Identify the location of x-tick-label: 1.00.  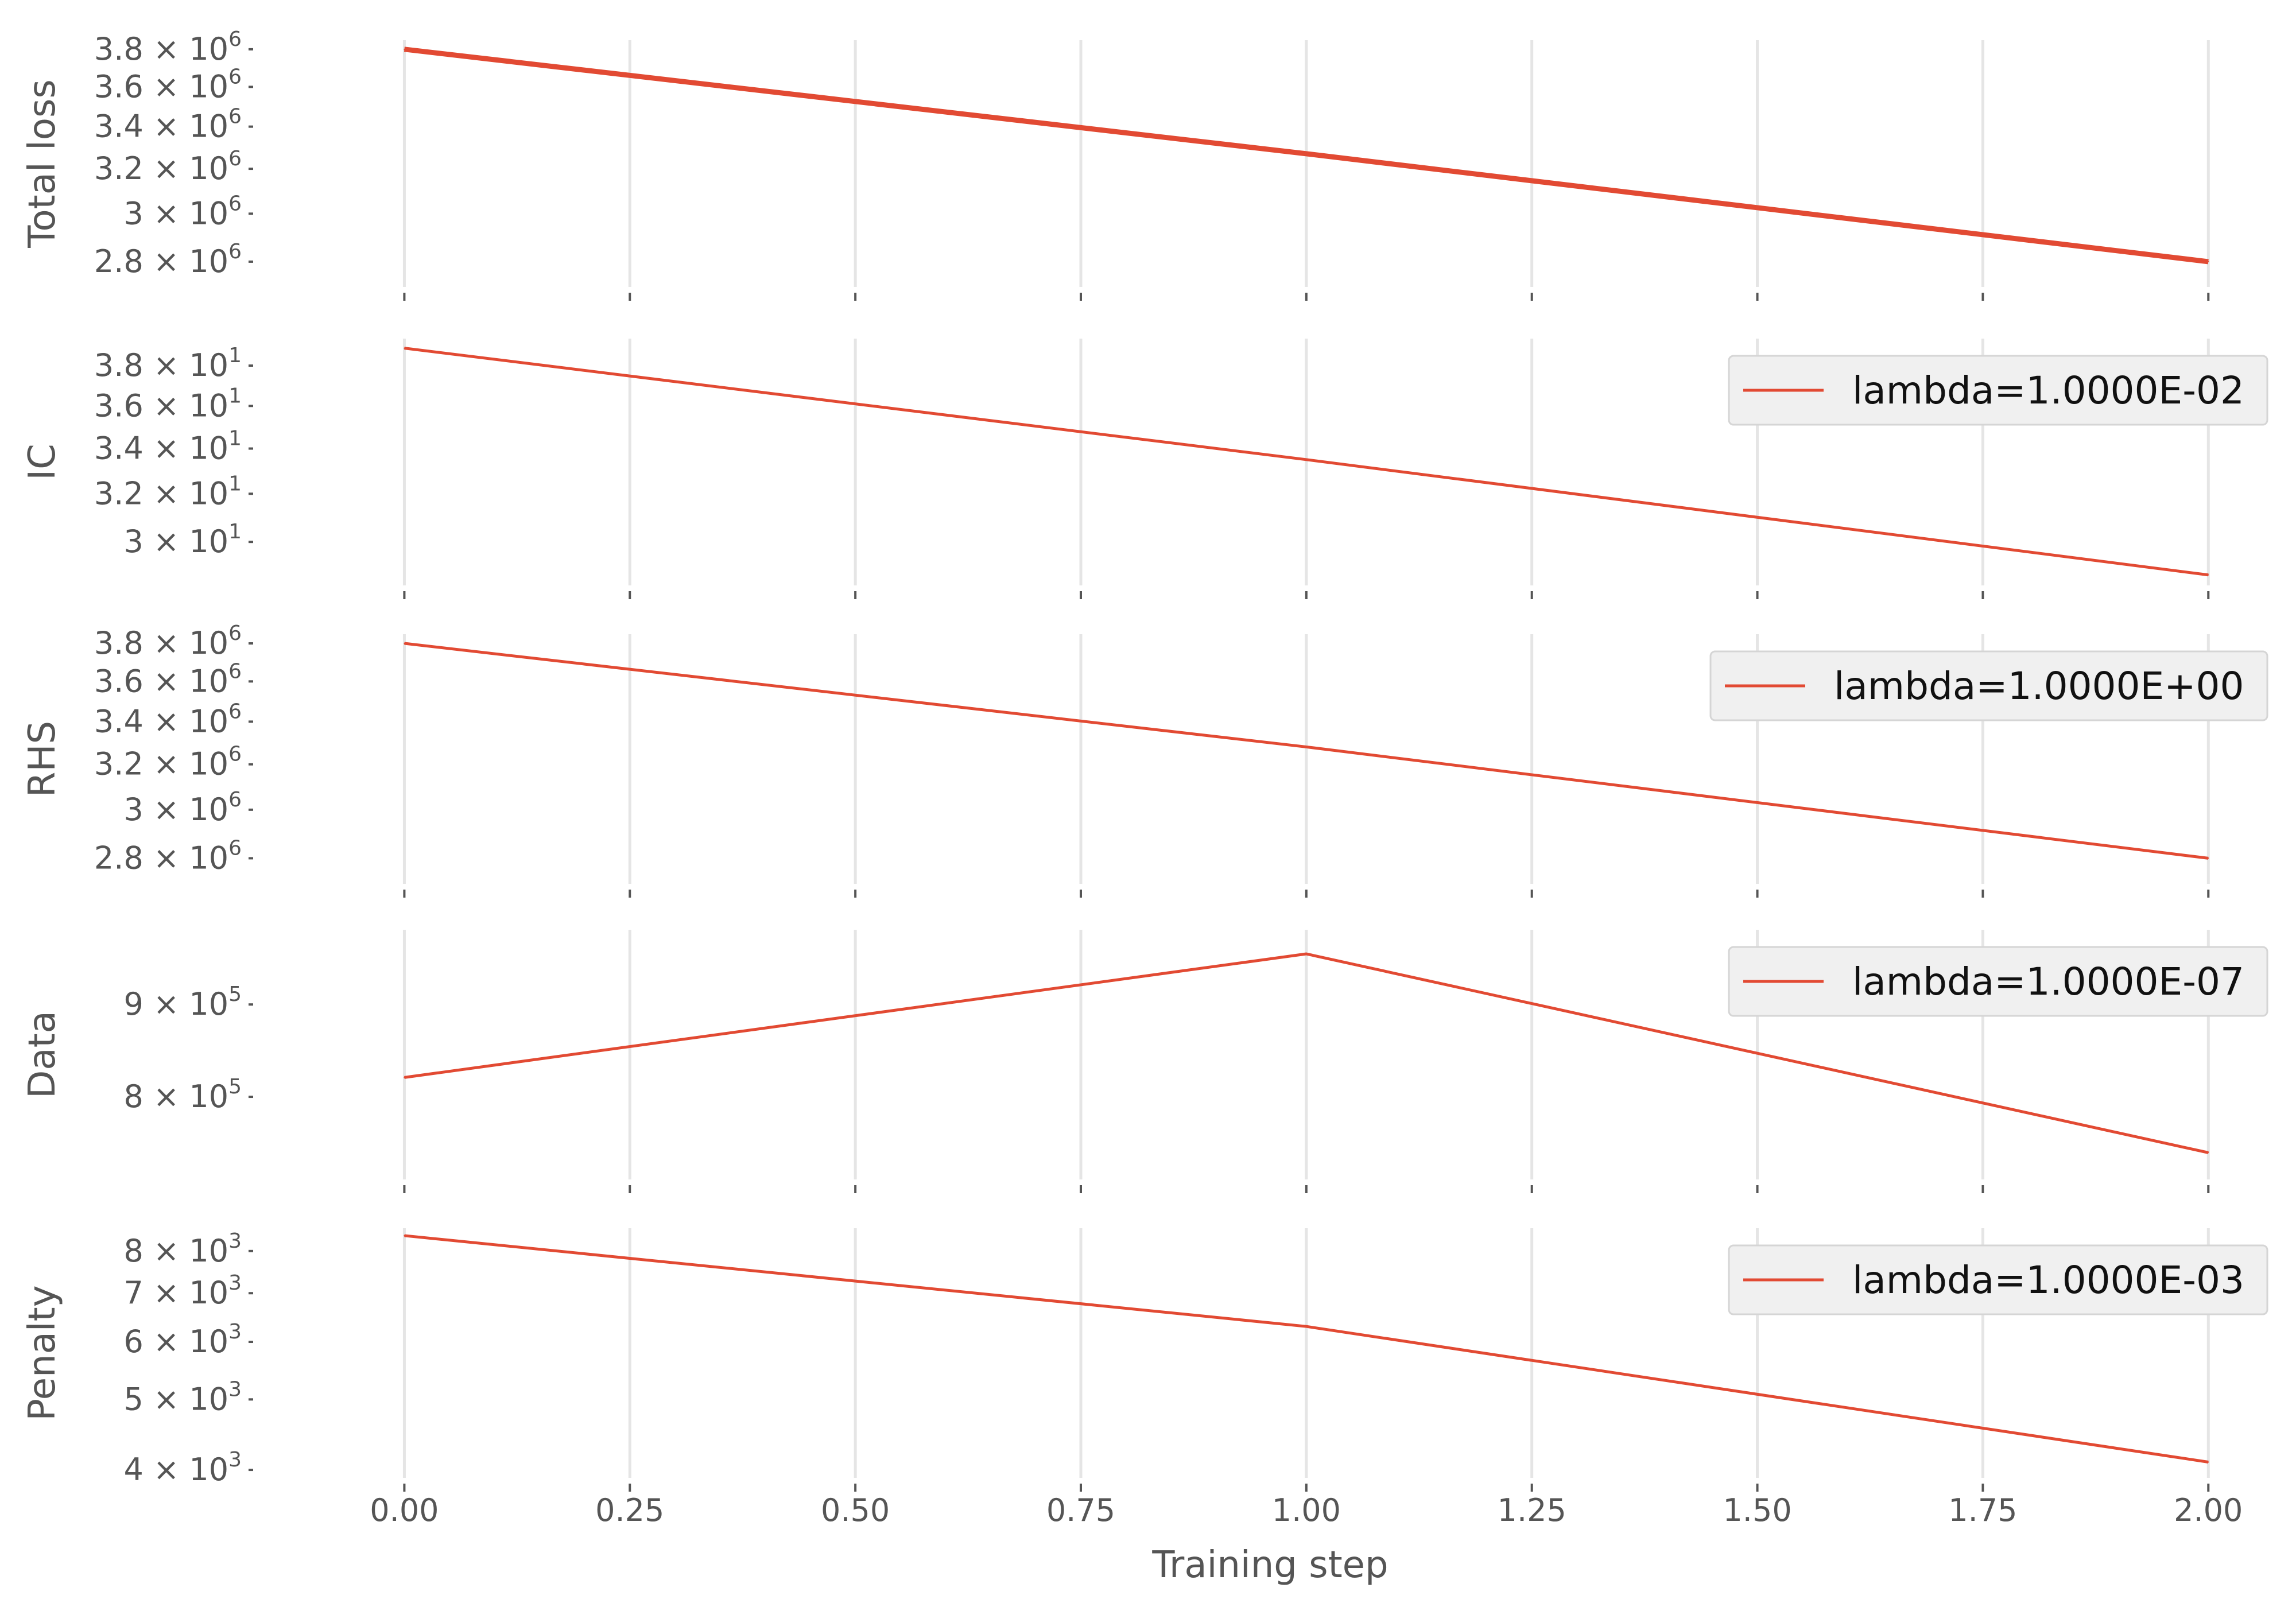
(1306, 1510).